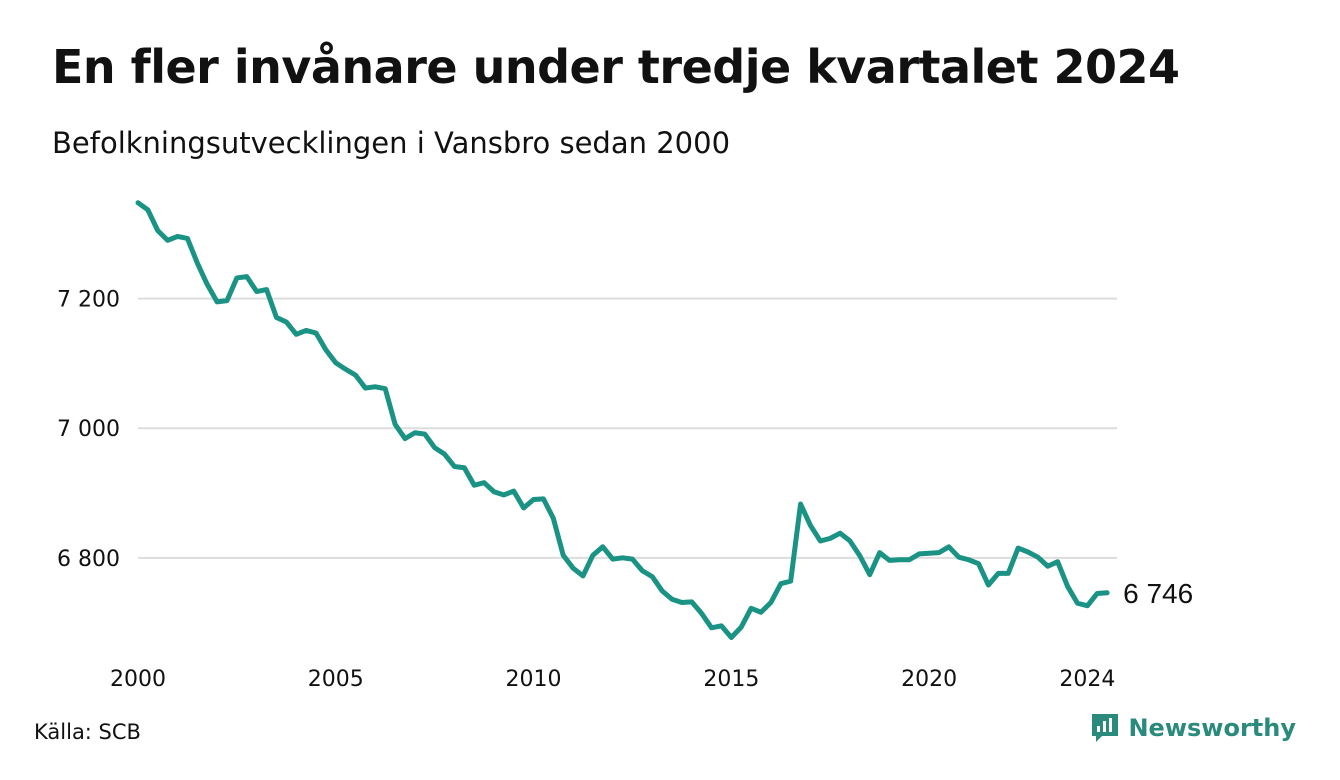  What do you see at coordinates (88, 300) in the screenshot?
I see `y-tick-label: 7 200` at bounding box center [88, 300].